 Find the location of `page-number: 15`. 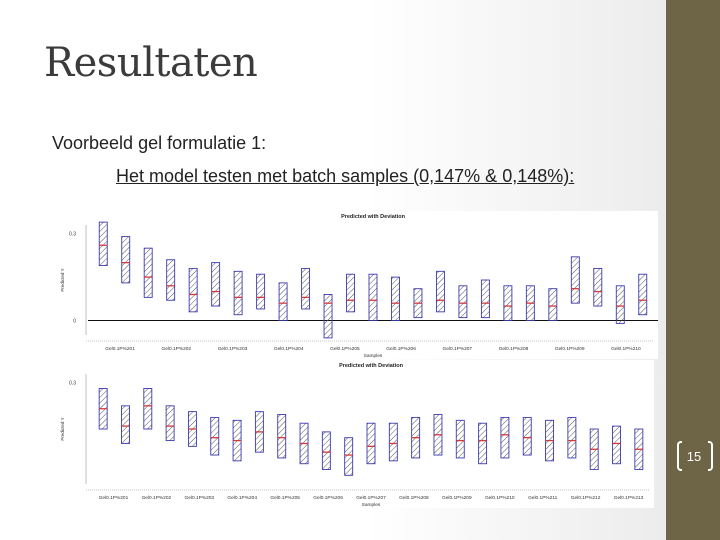

page-number: 15 is located at coordinates (694, 456).